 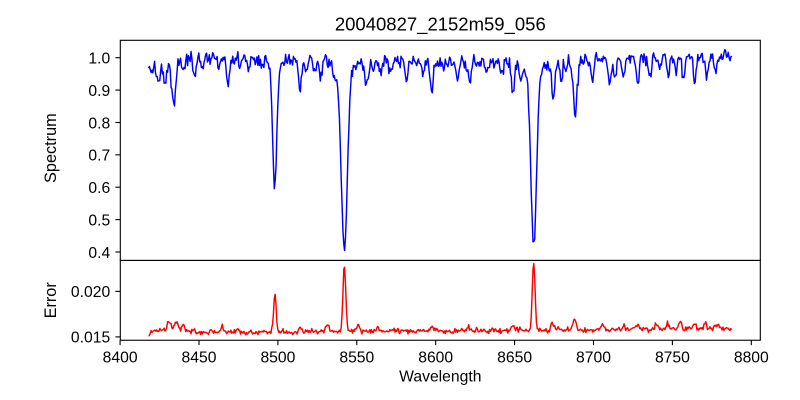 What do you see at coordinates (51, 300) in the screenshot?
I see `svg-text: Error` at bounding box center [51, 300].